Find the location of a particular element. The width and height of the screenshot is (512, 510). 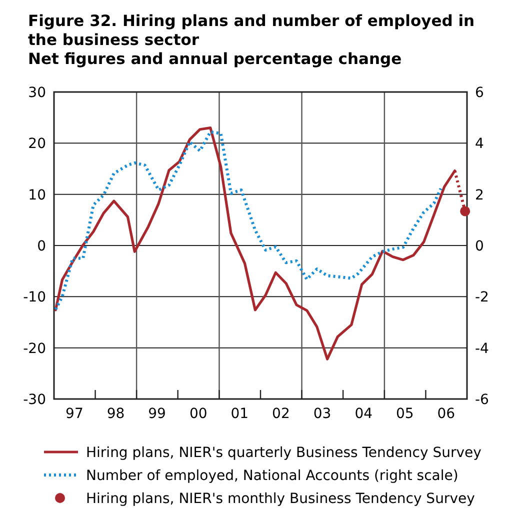

y2-tick-label: -2 is located at coordinates (482, 298).